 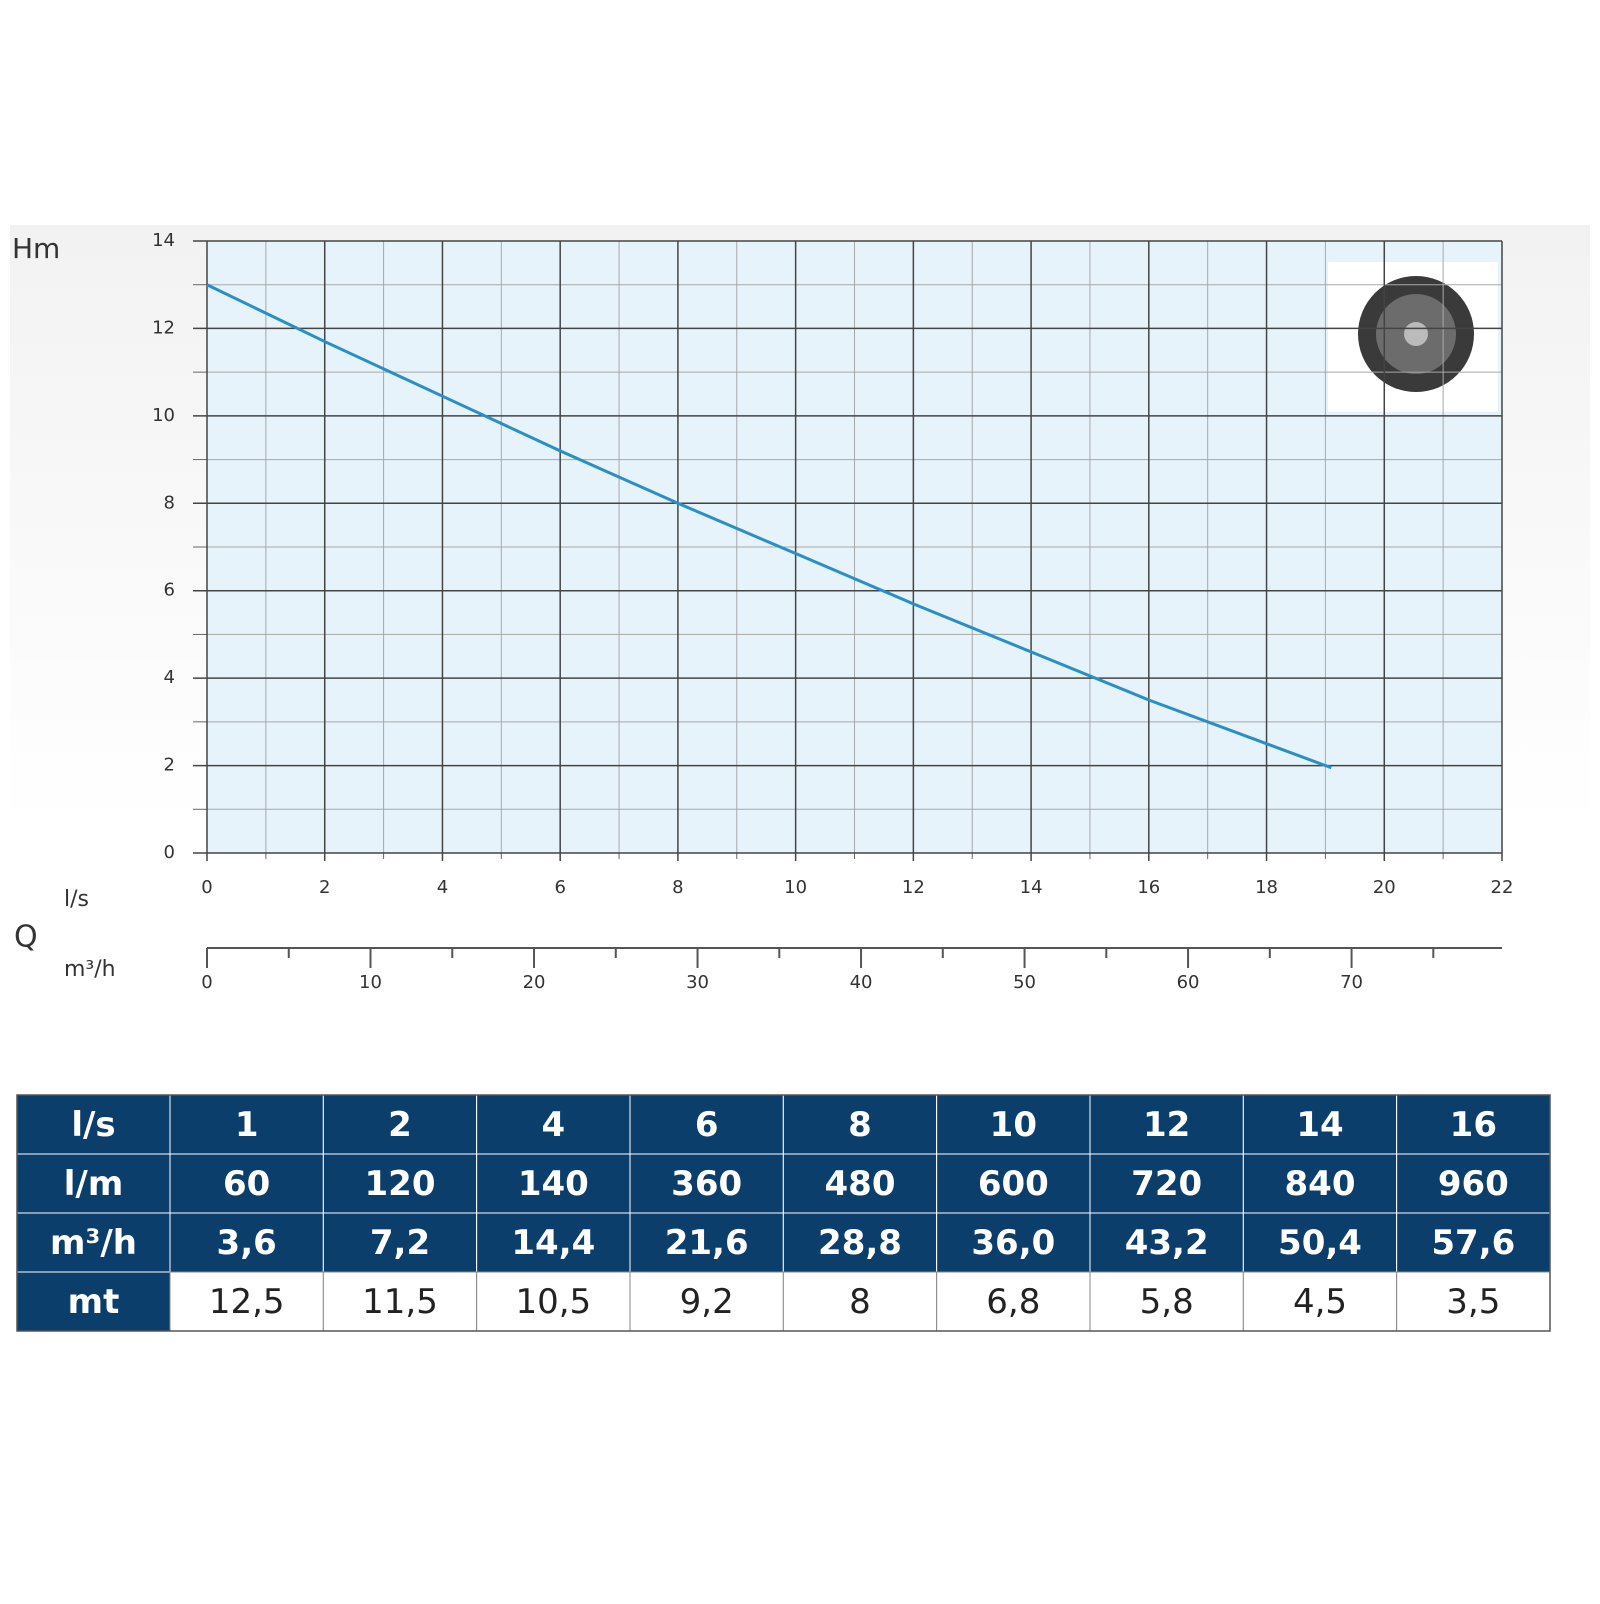 What do you see at coordinates (559, 887) in the screenshot?
I see `x-tick-label: 6` at bounding box center [559, 887].